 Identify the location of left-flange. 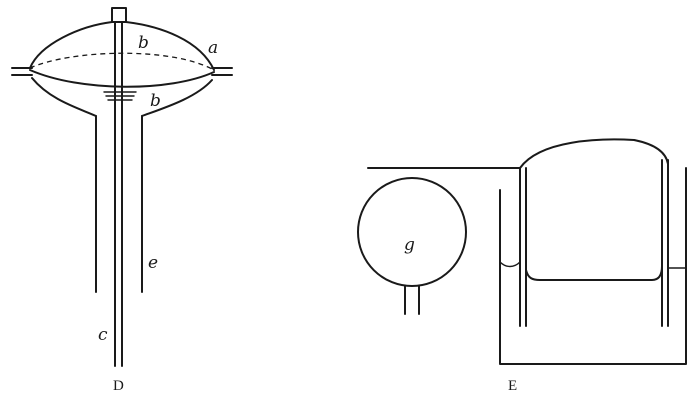
(22, 71).